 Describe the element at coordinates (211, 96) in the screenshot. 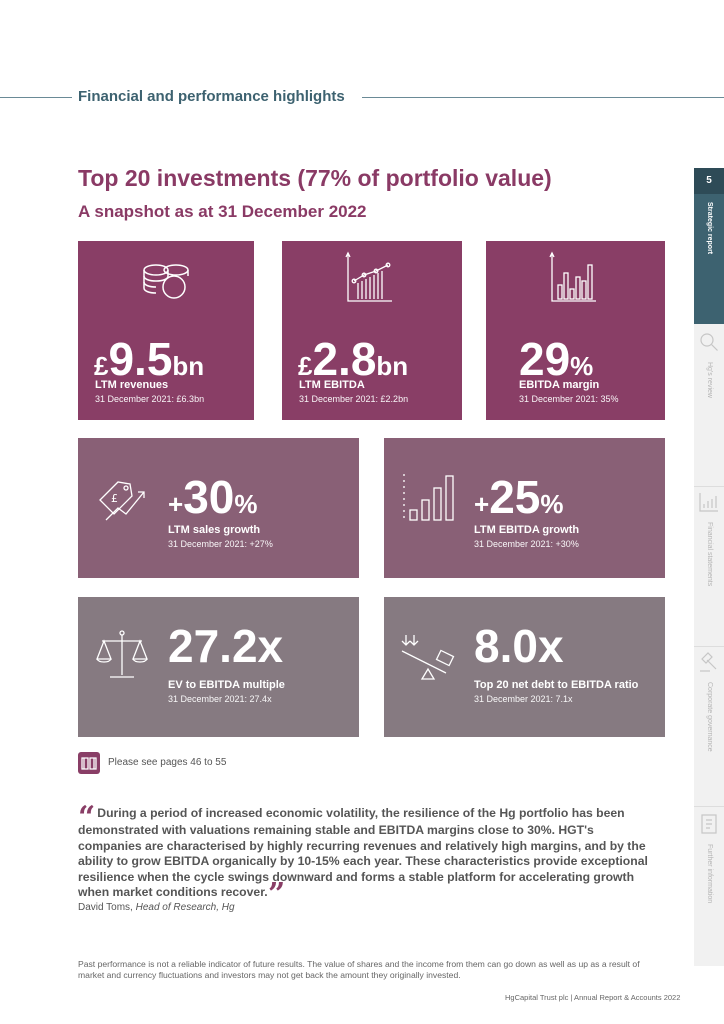

I see `section-title: Financial and performance highlights` at that location.